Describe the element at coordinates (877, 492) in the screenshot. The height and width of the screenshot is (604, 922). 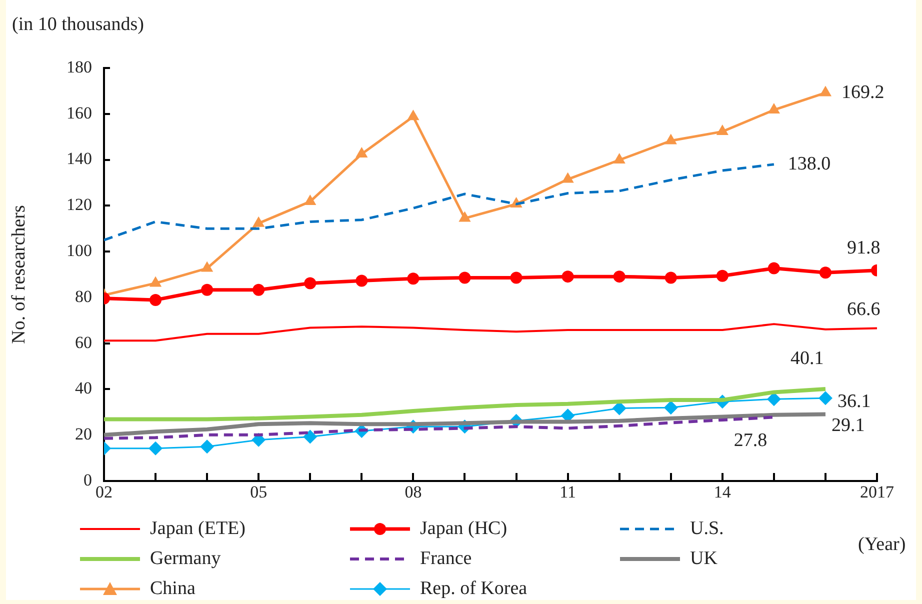
I see `x-tick-label: 2017` at that location.